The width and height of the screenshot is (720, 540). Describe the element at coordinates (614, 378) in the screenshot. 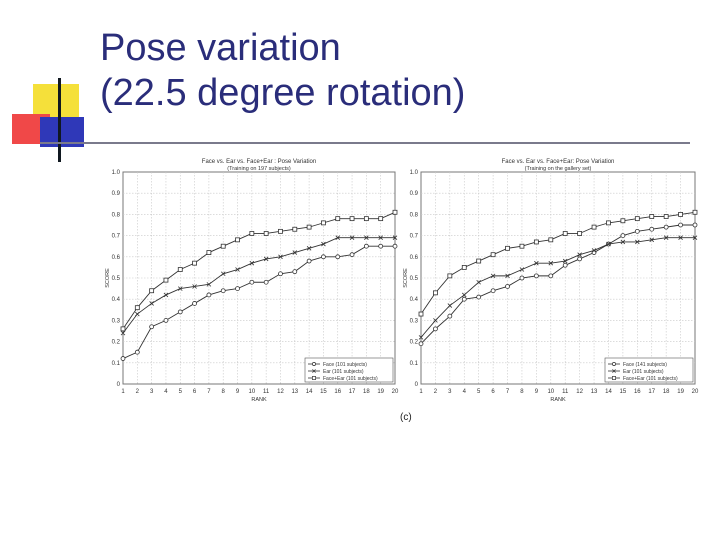

I see `legend-marker-square` at that location.